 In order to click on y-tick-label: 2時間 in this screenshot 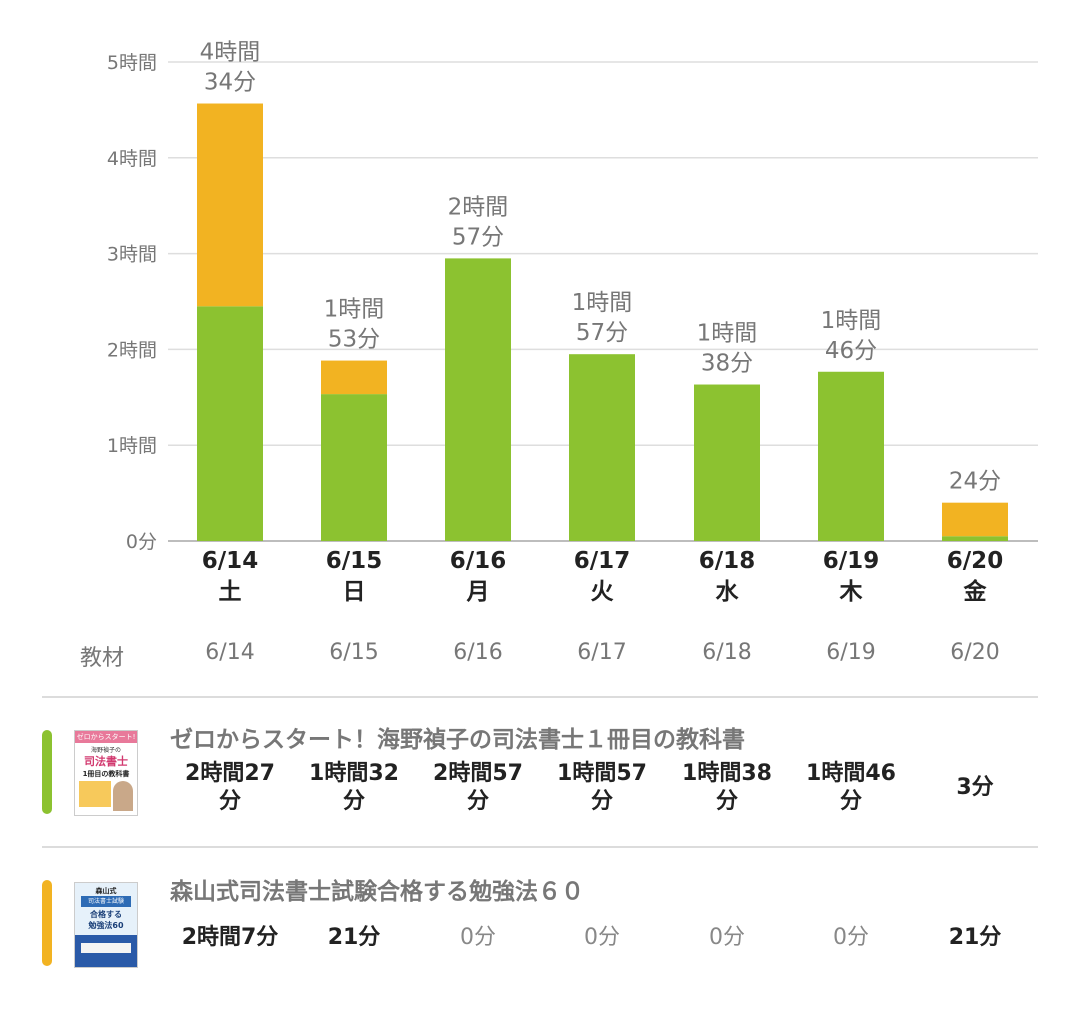, I will do `click(132, 350)`.